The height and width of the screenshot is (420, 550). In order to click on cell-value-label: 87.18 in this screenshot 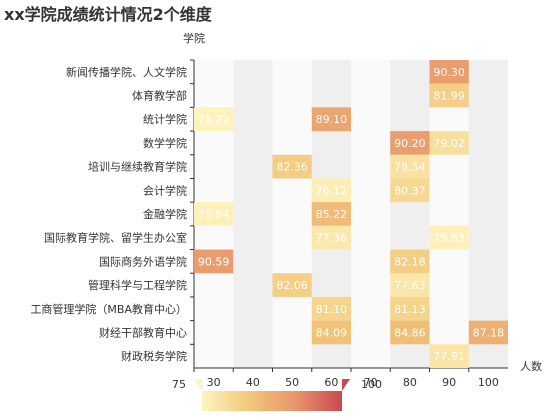, I will do `click(489, 332)`.